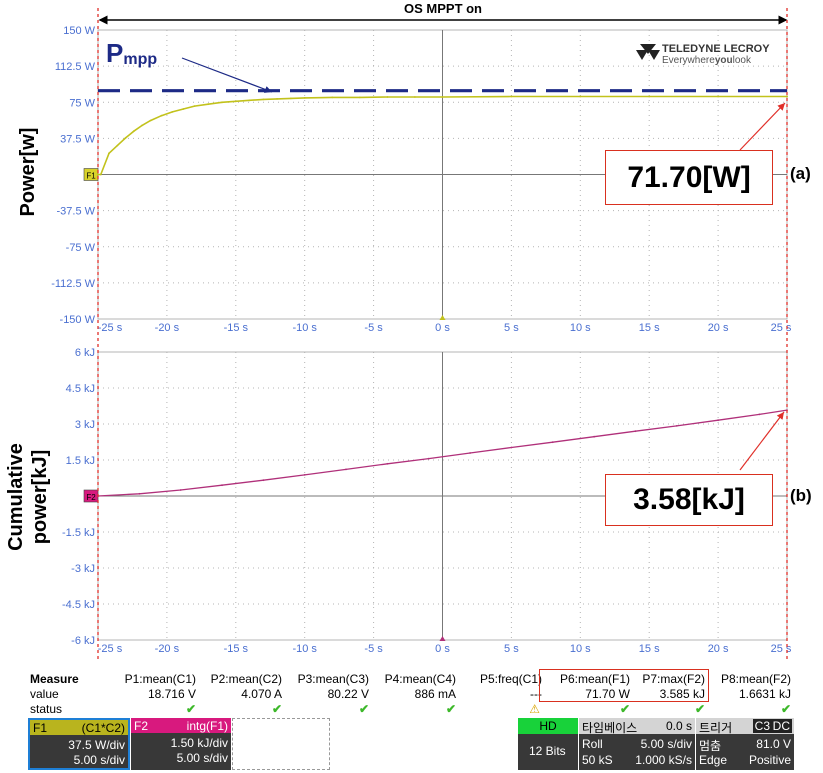 The height and width of the screenshot is (773, 823). Describe the element at coordinates (44, 694) in the screenshot. I see `value-row-label: value` at that location.